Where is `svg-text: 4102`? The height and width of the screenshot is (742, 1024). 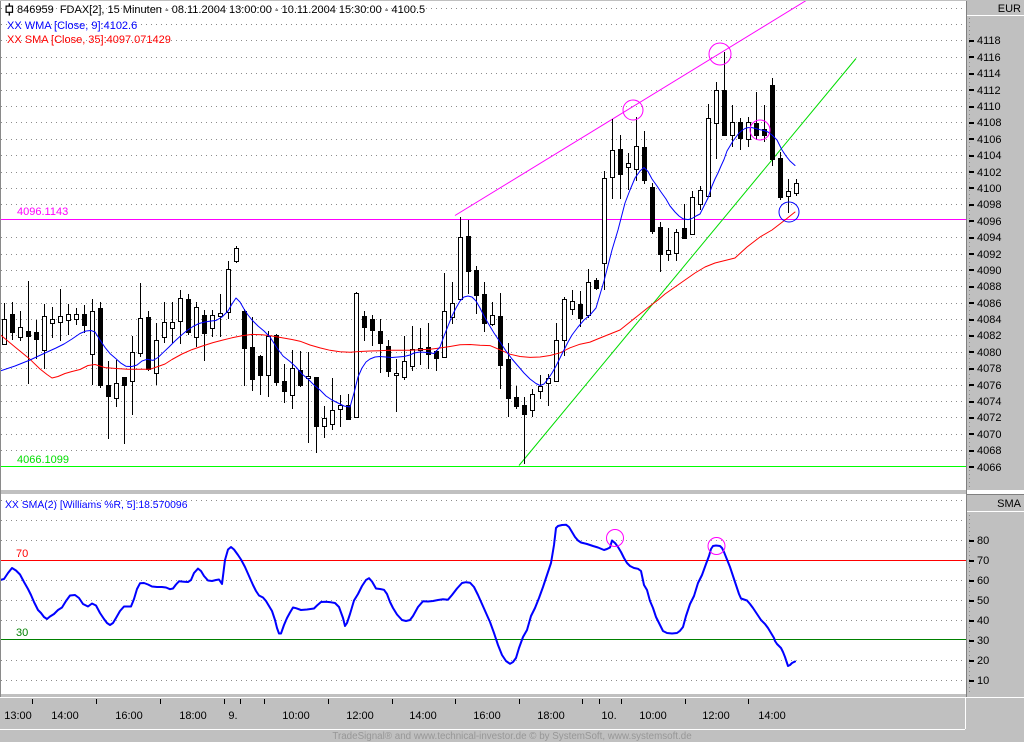
svg-text: 4102 is located at coordinates (989, 173).